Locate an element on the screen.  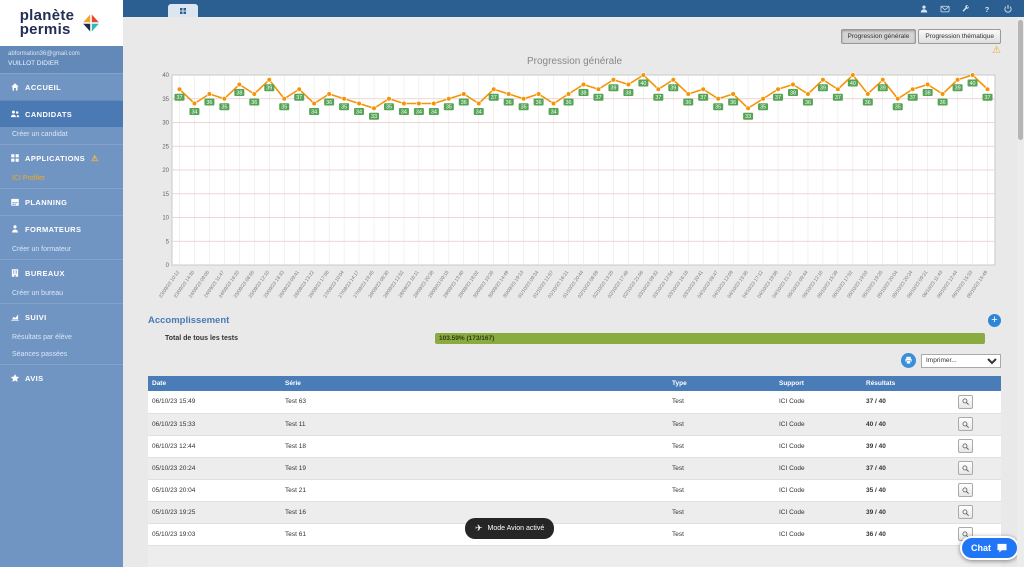
cell-result: 37 / 40 is located at coordinates (908, 402).